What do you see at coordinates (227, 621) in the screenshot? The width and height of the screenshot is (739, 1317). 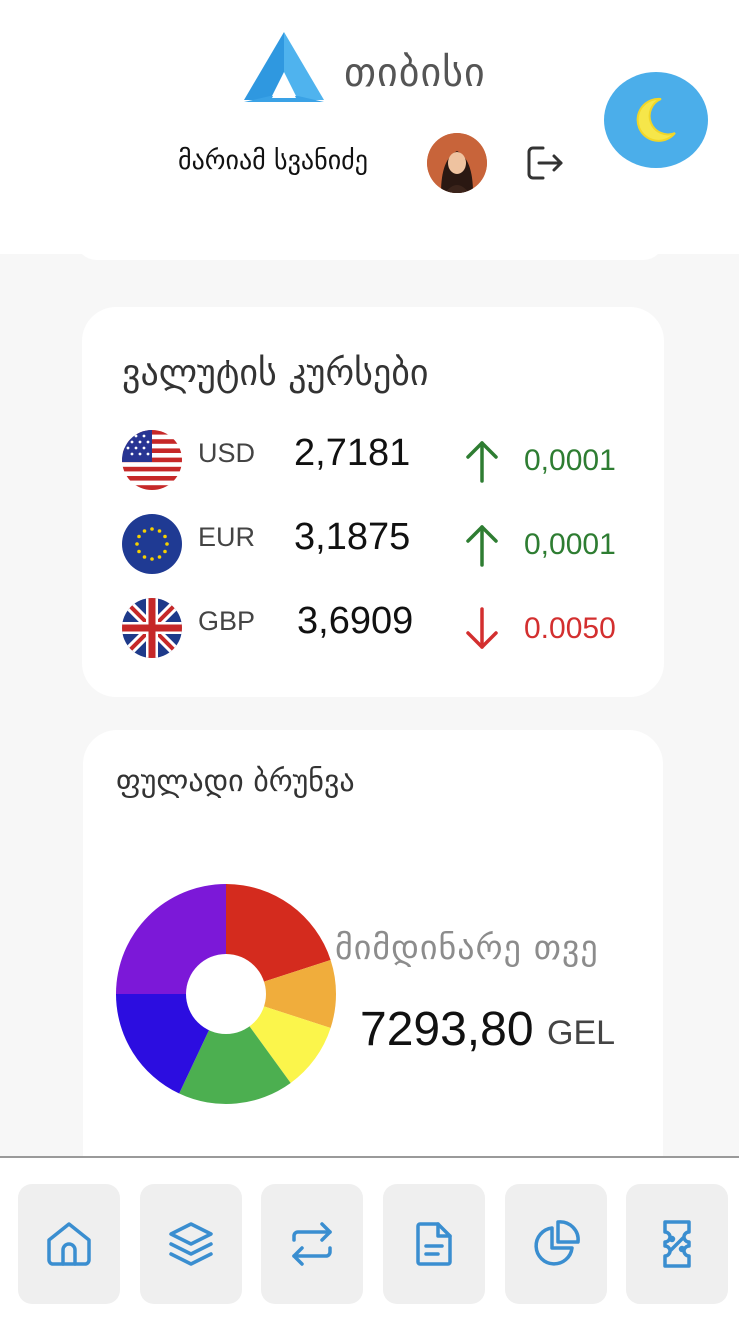 I see `currency-code: GBP` at bounding box center [227, 621].